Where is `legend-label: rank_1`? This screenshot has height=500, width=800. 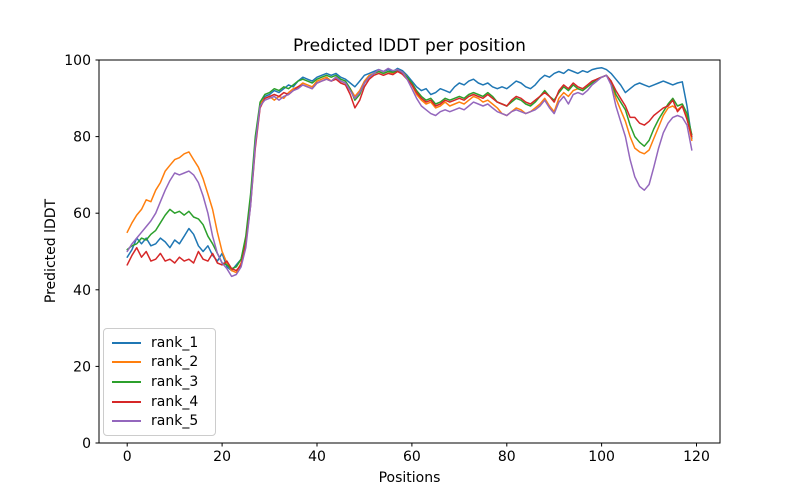
legend-label: rank_1 is located at coordinates (175, 342).